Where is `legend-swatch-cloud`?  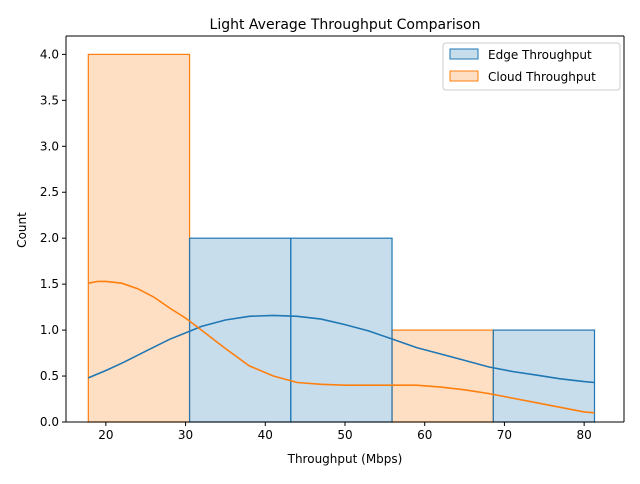 legend-swatch-cloud is located at coordinates (464, 76).